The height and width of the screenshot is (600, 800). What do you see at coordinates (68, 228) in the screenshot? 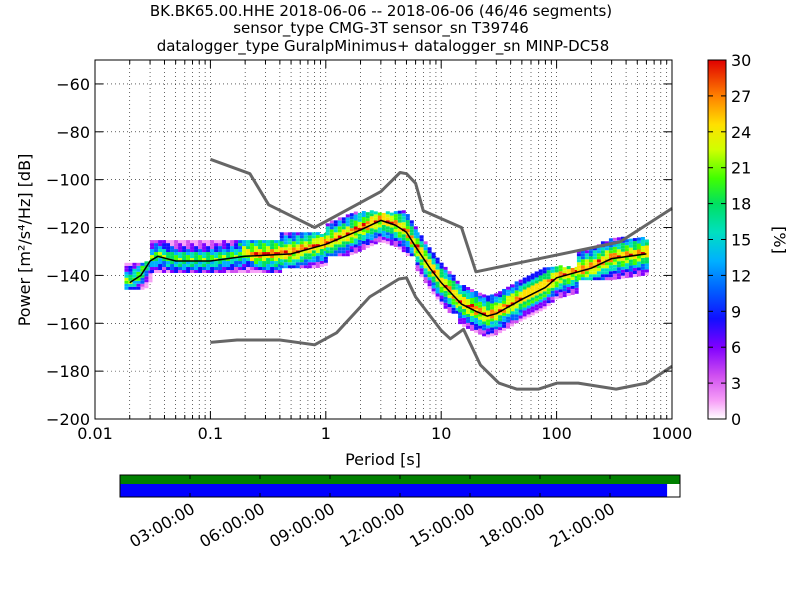
I see `y-tick-label: −120` at bounding box center [68, 228].